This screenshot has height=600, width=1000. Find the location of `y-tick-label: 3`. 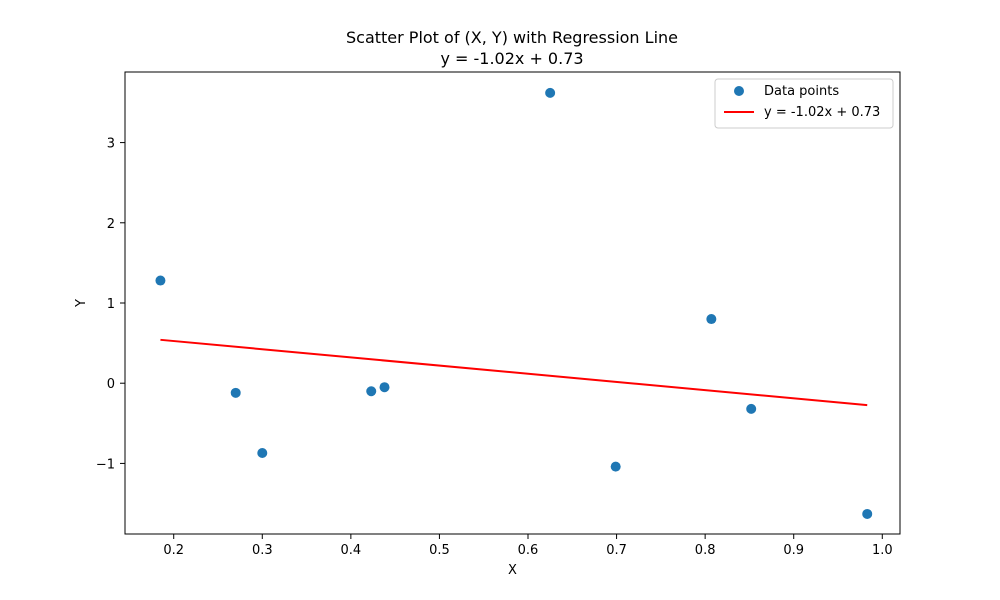

y-tick-label: 3 is located at coordinates (111, 144).